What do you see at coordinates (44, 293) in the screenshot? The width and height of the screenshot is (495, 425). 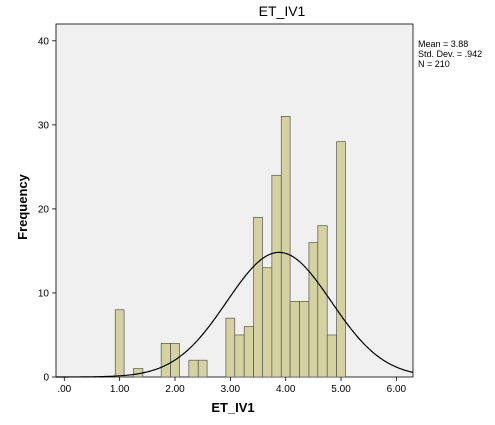 I see `y-tick-label: 10` at bounding box center [44, 293].